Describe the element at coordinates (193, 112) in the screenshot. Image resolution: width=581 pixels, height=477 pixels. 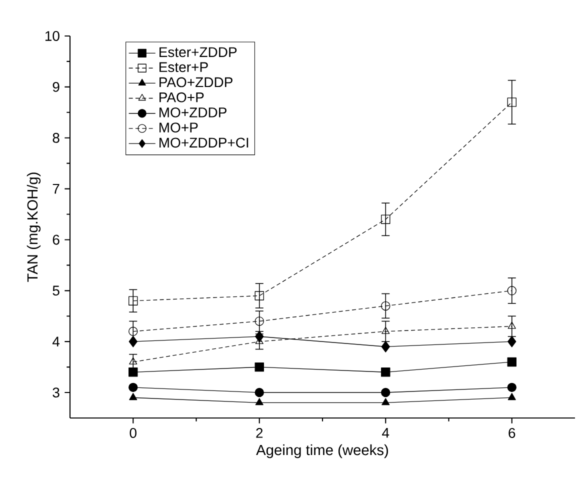
I see `legend-label: MO+ZDDP` at that location.